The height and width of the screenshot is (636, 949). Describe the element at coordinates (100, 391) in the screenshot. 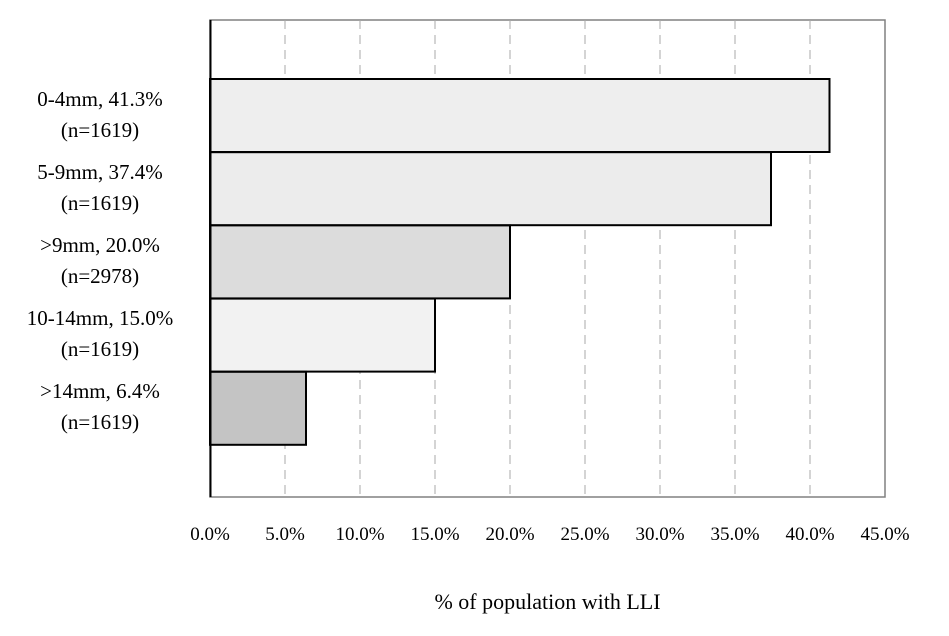

I see `category-name: >14mm, 6.4%` at that location.